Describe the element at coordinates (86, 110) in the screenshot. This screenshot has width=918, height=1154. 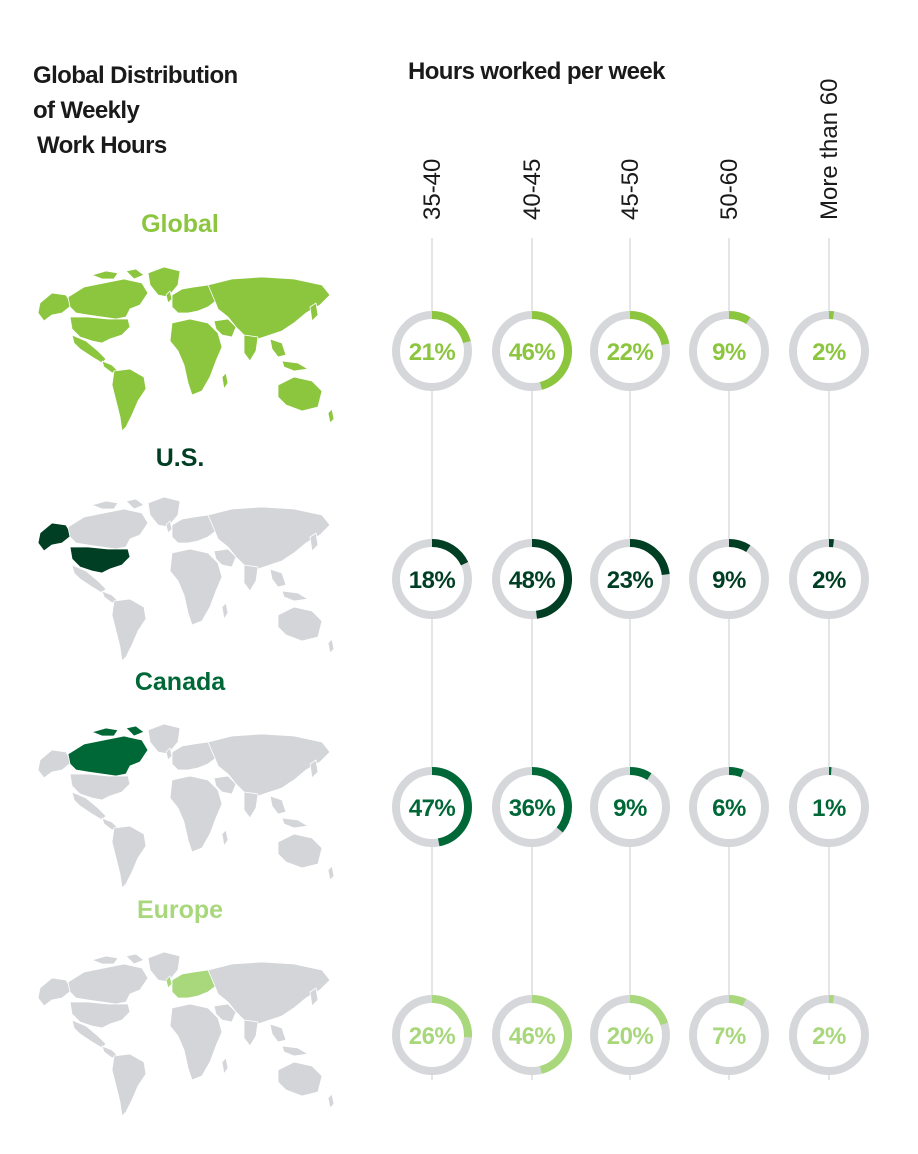
I see `title-line-2: of Weekly` at that location.